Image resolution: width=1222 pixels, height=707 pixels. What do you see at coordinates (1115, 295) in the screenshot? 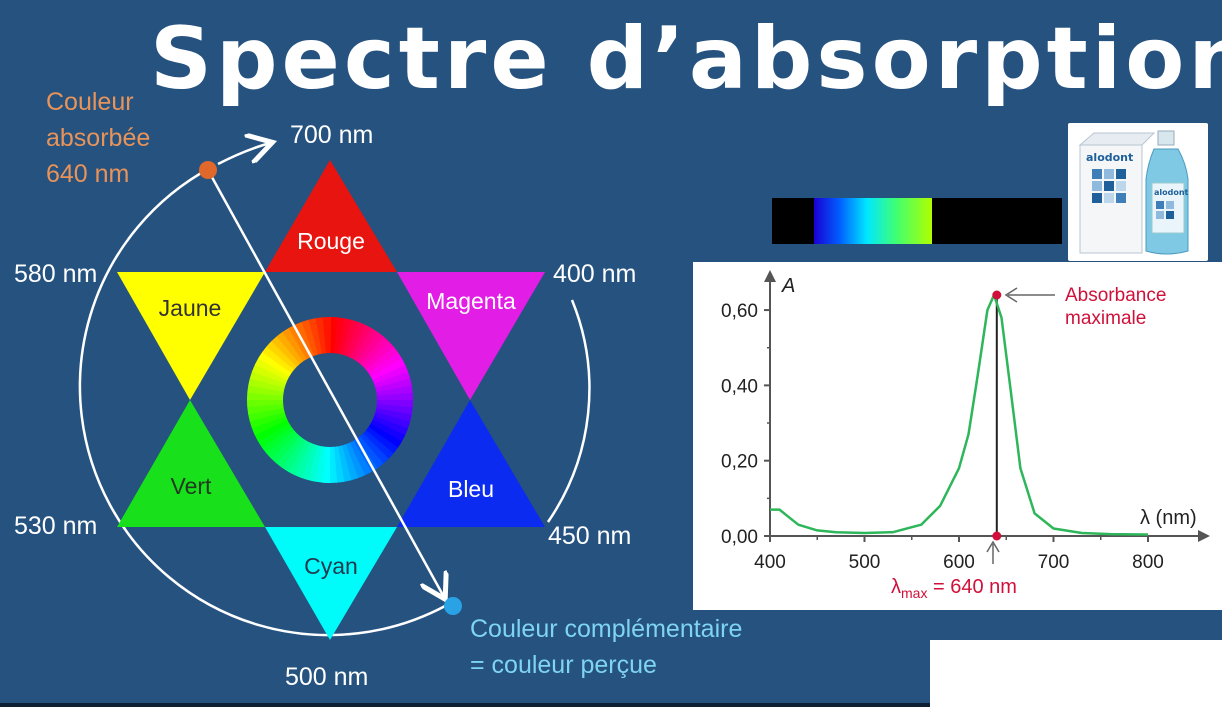
I see `peak-annotation-line1: Absorbance` at bounding box center [1115, 295].